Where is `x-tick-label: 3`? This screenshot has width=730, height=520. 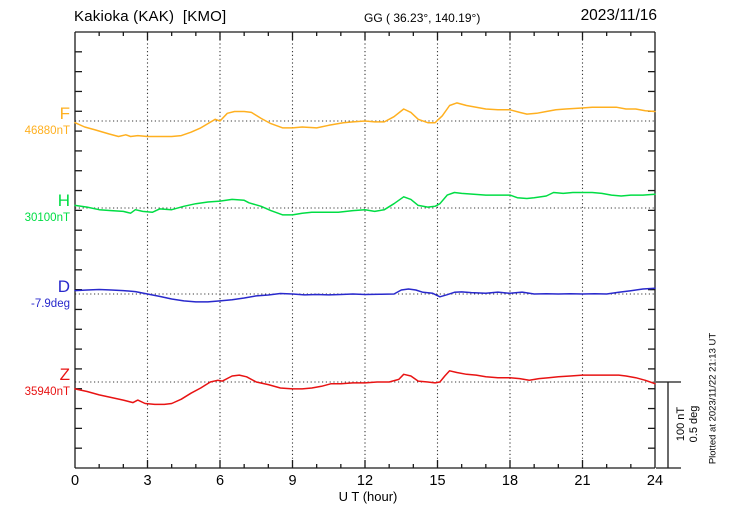 x-tick-label: 3 is located at coordinates (147, 481).